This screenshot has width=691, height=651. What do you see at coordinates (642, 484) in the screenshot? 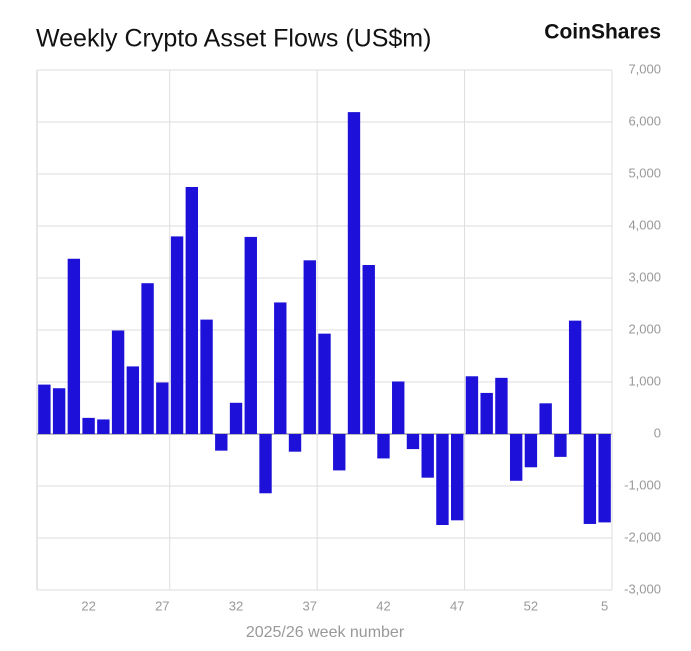
I see `y-tick-label: -1,000` at bounding box center [642, 484].